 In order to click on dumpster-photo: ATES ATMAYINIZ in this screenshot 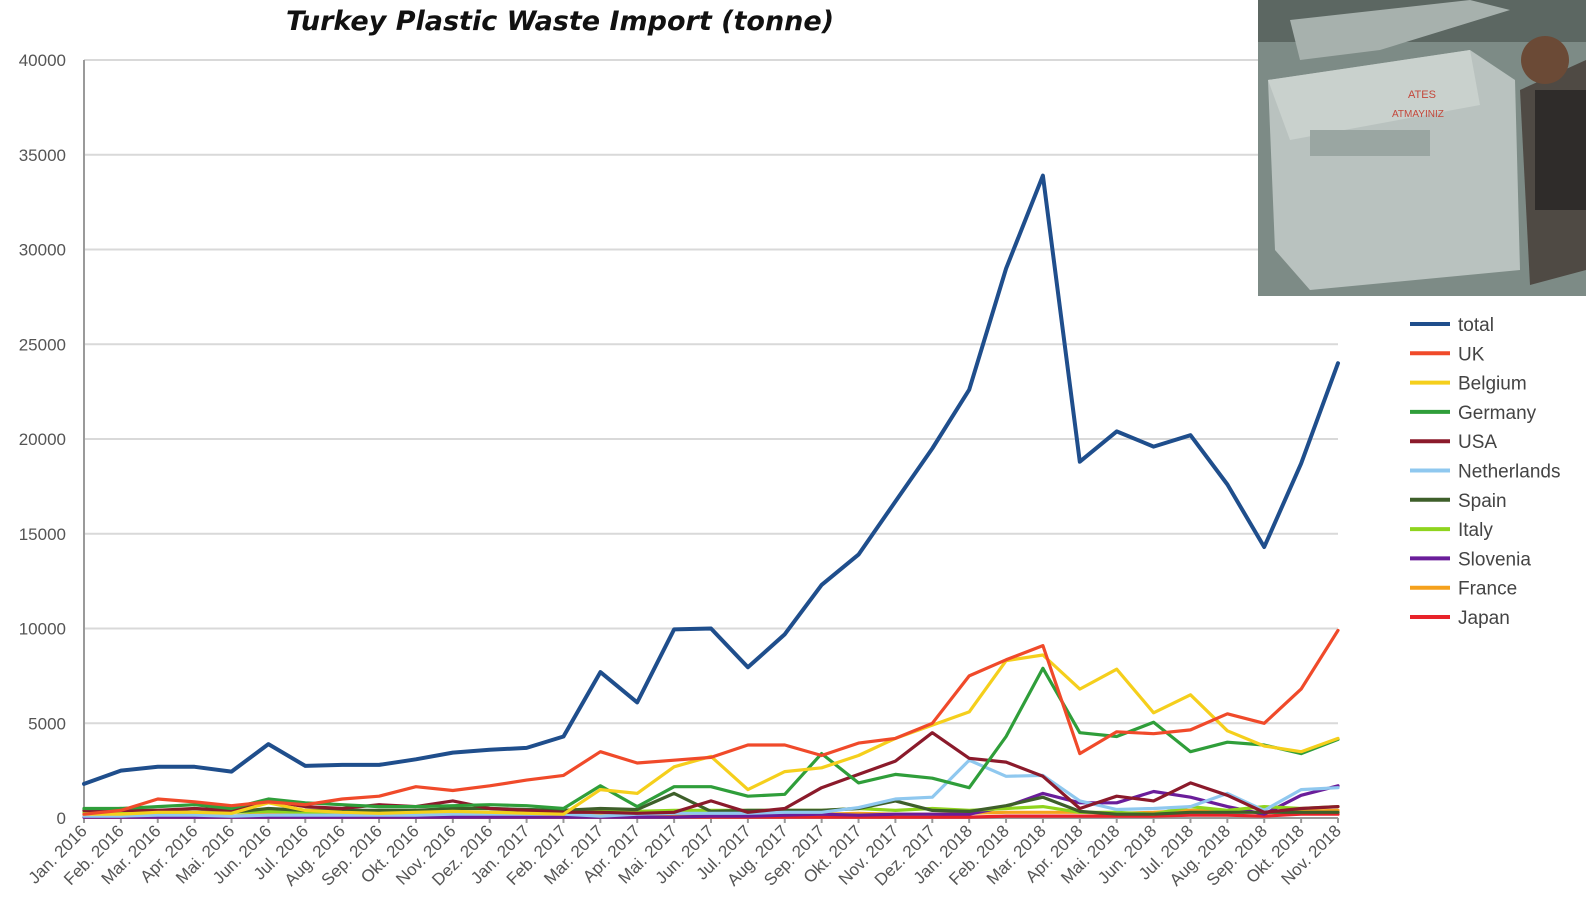, I will do `click(1422, 148)`.